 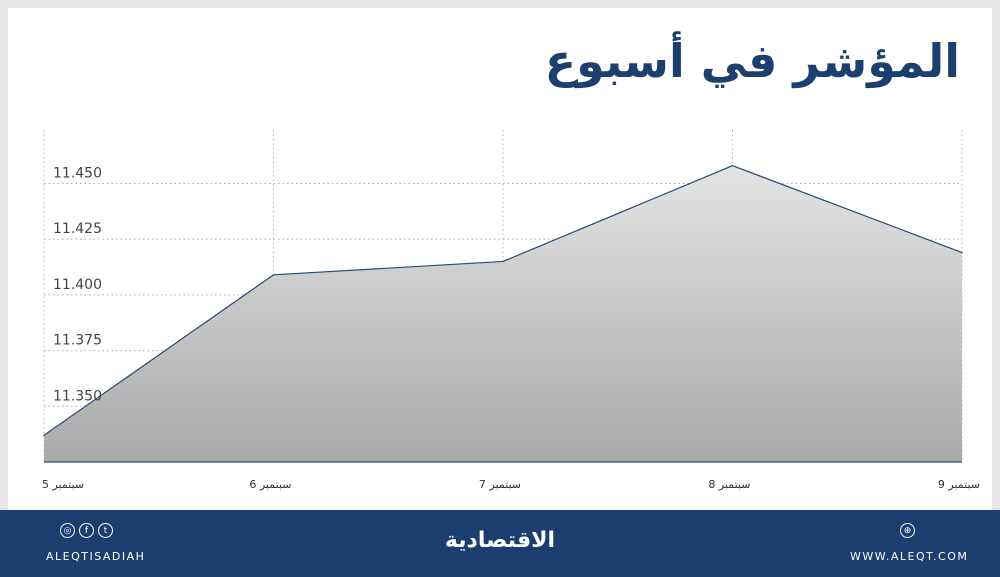 I want to click on logo: الاقتصادية, so click(x=500, y=540).